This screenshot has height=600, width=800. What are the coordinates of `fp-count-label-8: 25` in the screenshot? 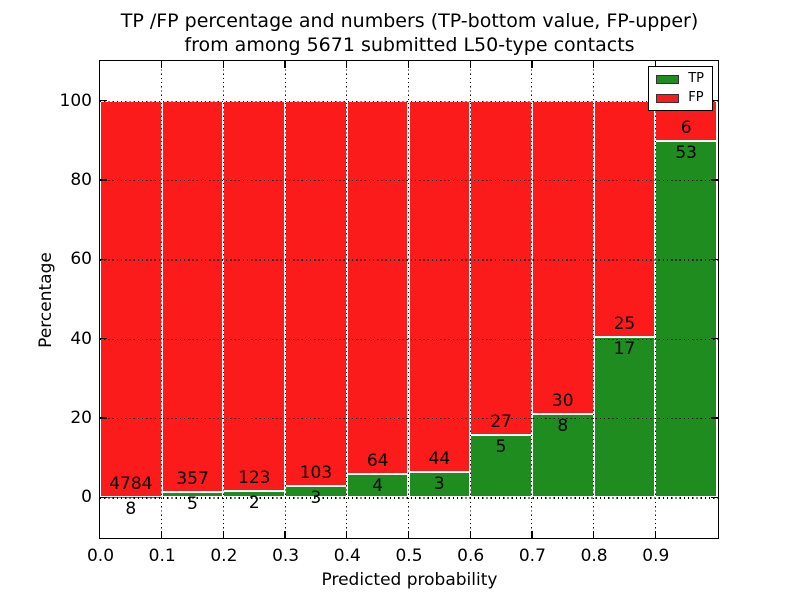 It's located at (624, 323).